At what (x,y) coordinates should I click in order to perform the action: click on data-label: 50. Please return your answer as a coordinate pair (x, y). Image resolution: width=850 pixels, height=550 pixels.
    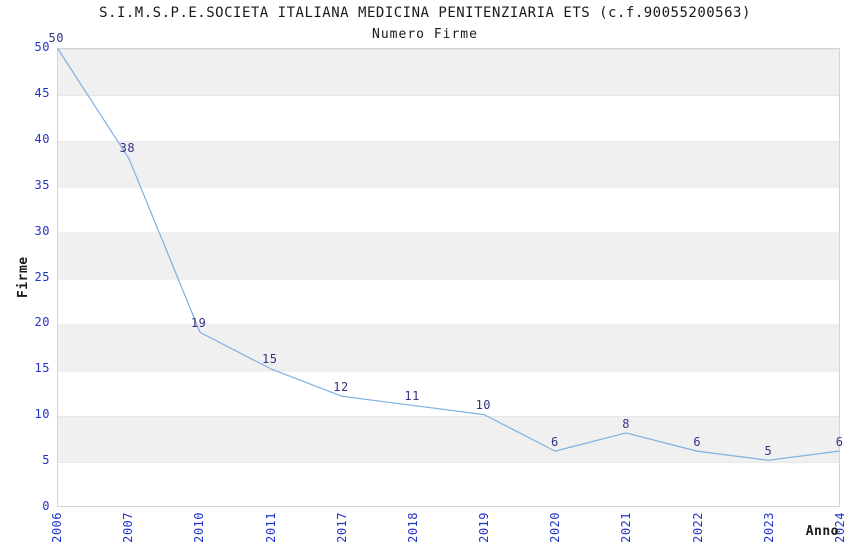
    Looking at the image, I should click on (56, 38).